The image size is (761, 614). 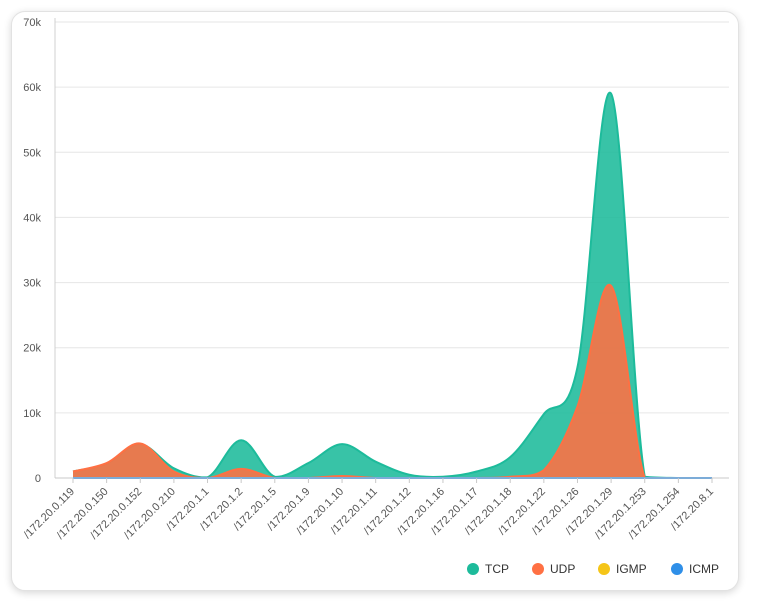 What do you see at coordinates (32, 414) in the screenshot?
I see `y-tick-label: 10k` at bounding box center [32, 414].